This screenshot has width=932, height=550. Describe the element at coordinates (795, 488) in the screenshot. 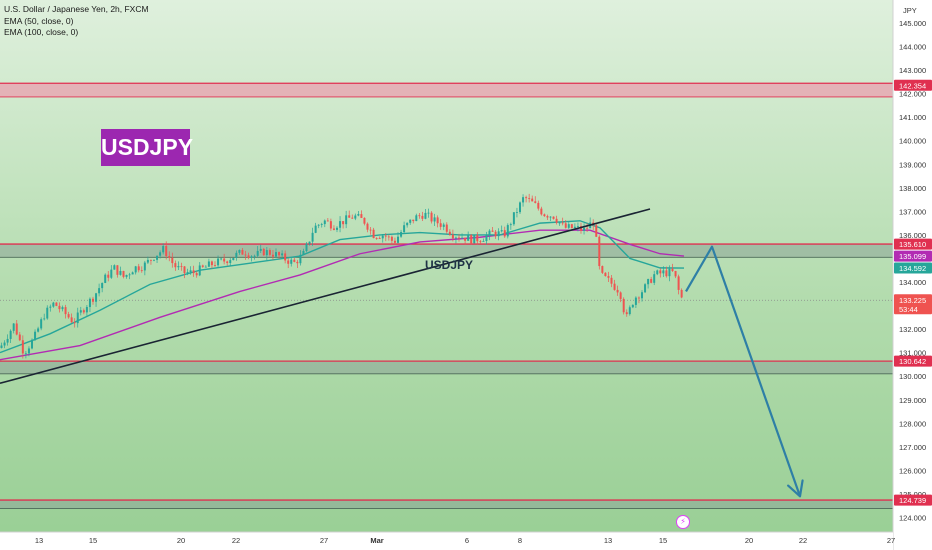

I see `projection-arrowhead` at that location.